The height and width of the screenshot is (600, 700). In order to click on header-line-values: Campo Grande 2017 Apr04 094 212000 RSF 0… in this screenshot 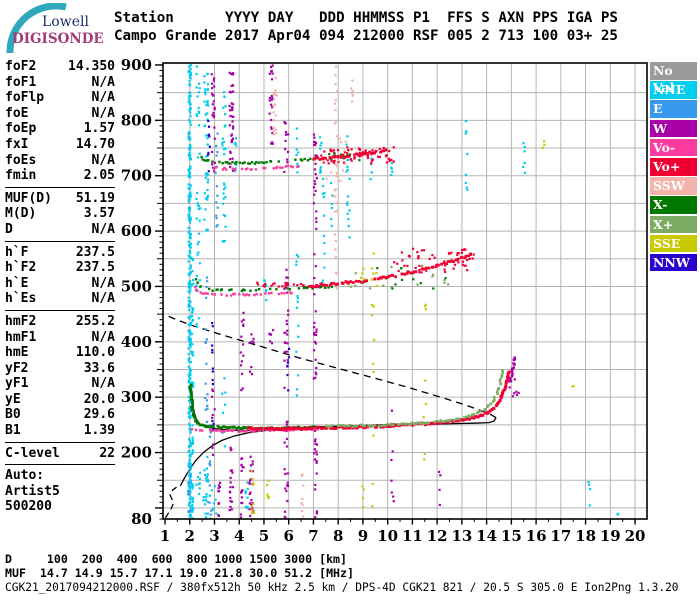, I will do `click(366, 36)`.